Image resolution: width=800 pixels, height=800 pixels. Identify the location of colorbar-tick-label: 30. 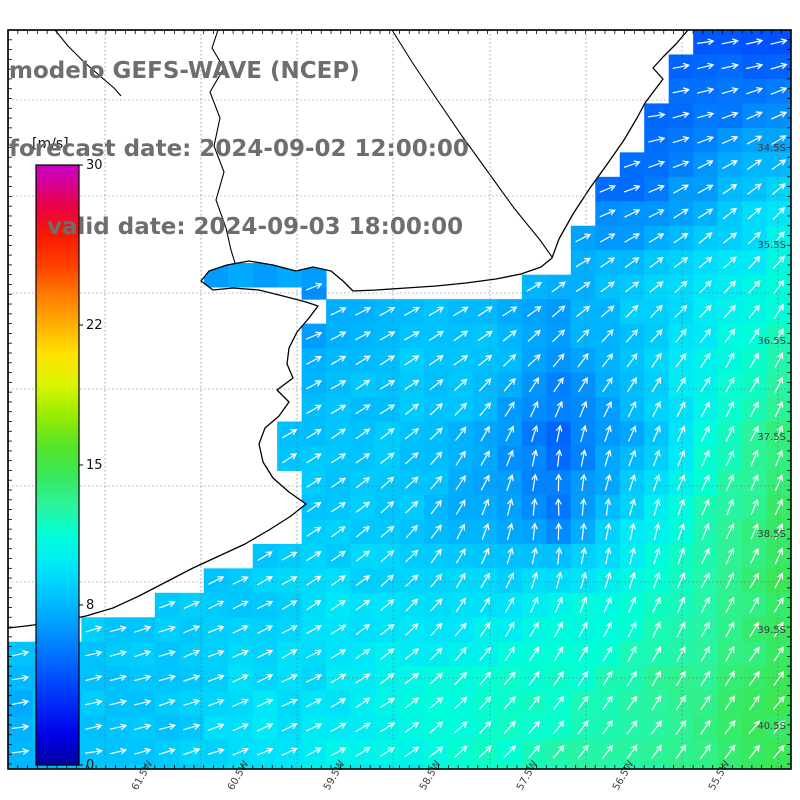
(94, 165).